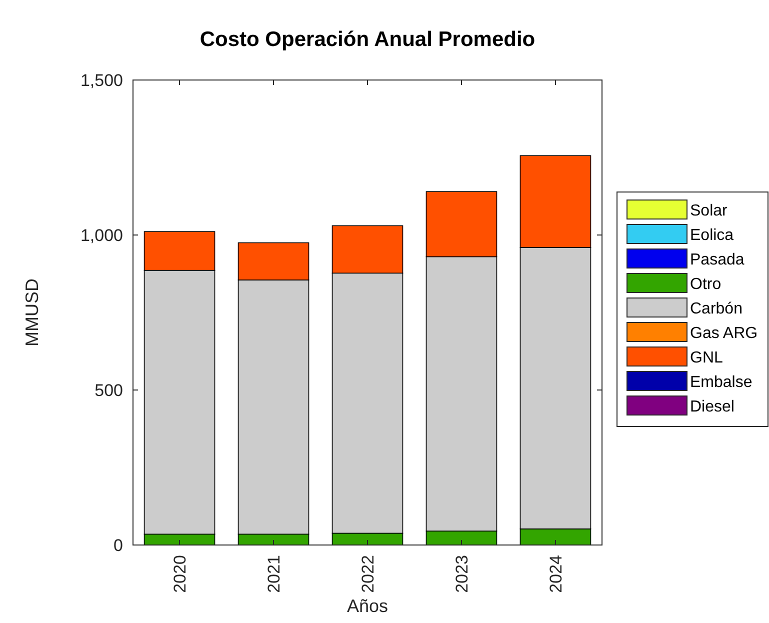  What do you see at coordinates (717, 260) in the screenshot?
I see `legend-label: Pasada` at bounding box center [717, 260].